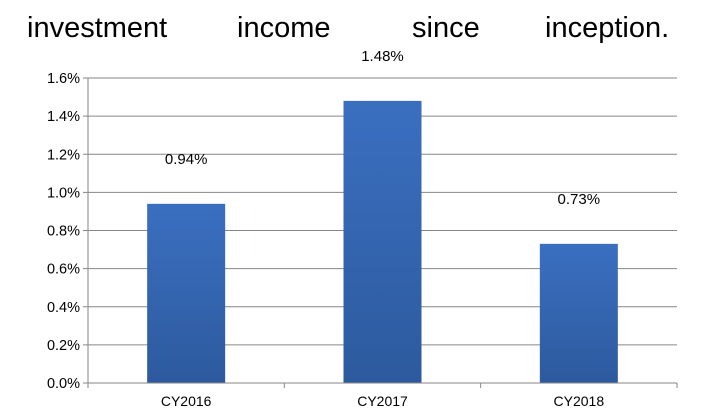 This screenshot has width=705, height=416. I want to click on lead-word-2: income, so click(284, 28).